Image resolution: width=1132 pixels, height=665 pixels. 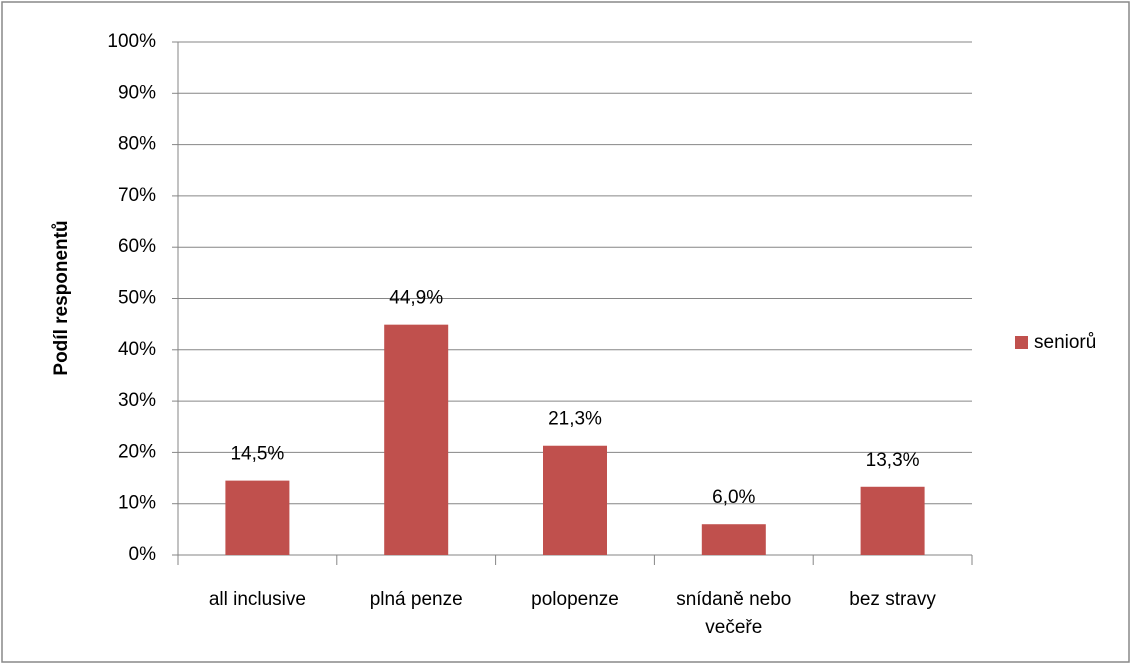 What do you see at coordinates (416, 298) in the screenshot?
I see `data-label: 44,9%` at bounding box center [416, 298].